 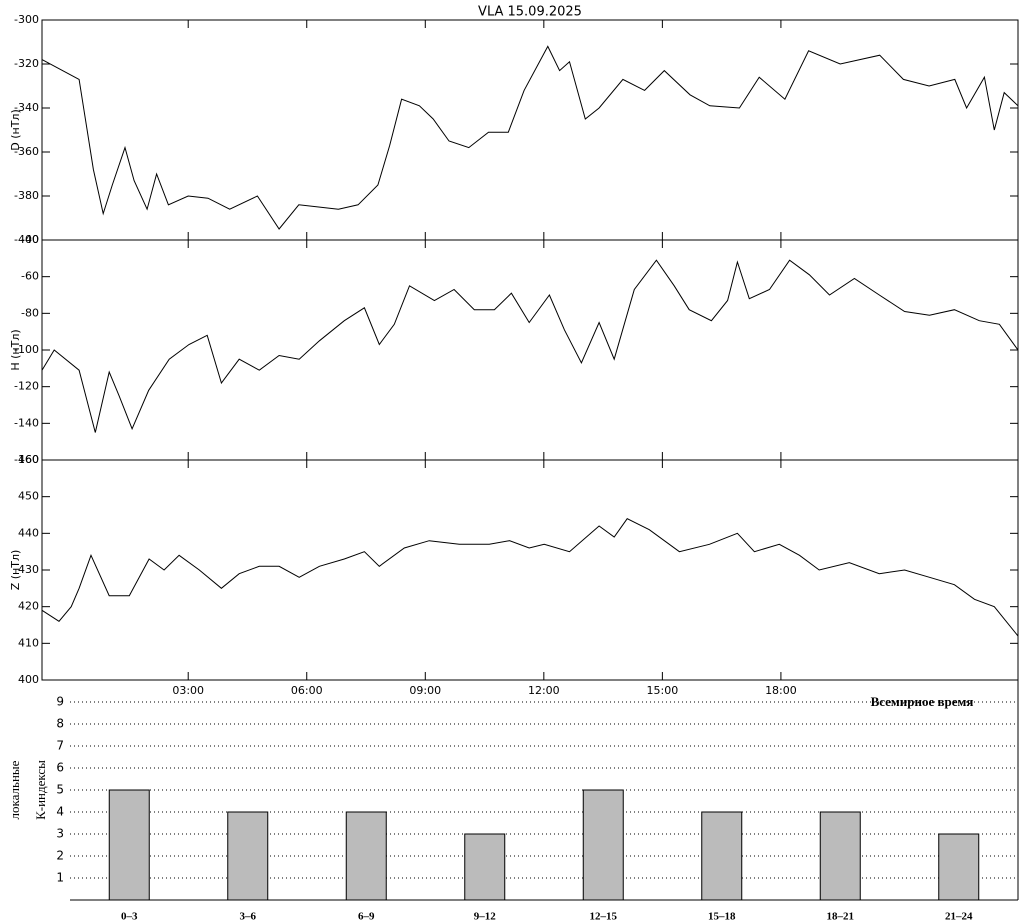 I want to click on x-tick-label: 21–24, so click(x=959, y=916).